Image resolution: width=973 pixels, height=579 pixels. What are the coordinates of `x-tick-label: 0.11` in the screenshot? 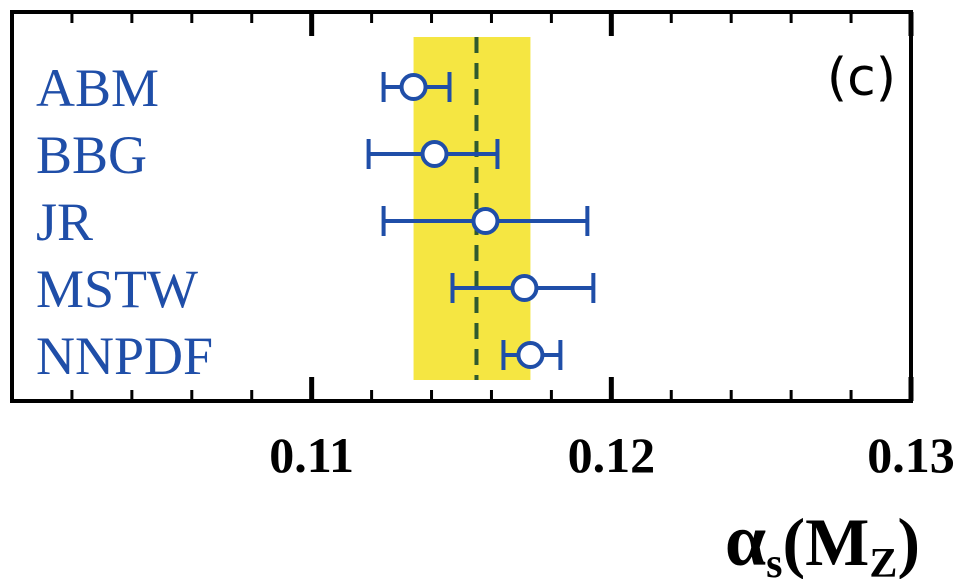 It's located at (311, 455).